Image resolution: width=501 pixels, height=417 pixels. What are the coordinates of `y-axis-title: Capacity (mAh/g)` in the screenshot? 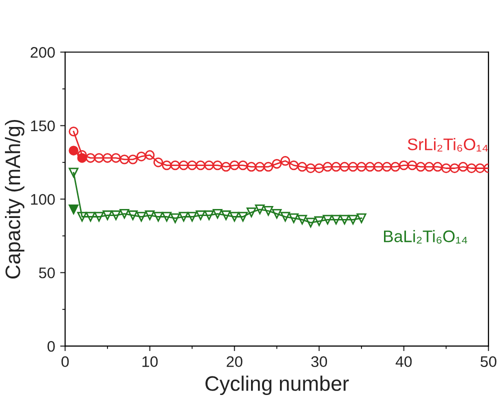 It's located at (14, 199).